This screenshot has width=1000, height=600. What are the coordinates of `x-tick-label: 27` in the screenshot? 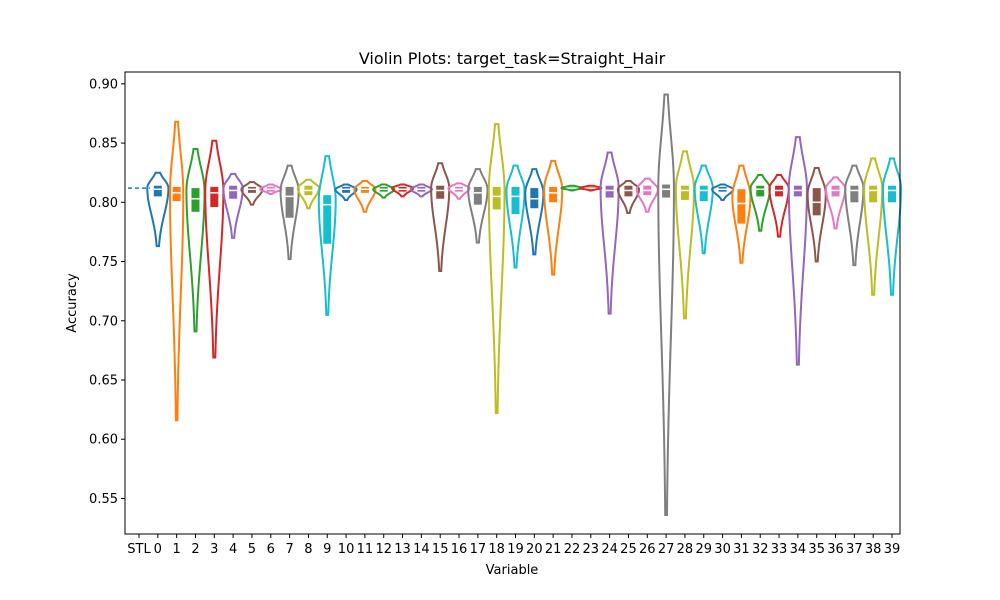 It's located at (666, 549).